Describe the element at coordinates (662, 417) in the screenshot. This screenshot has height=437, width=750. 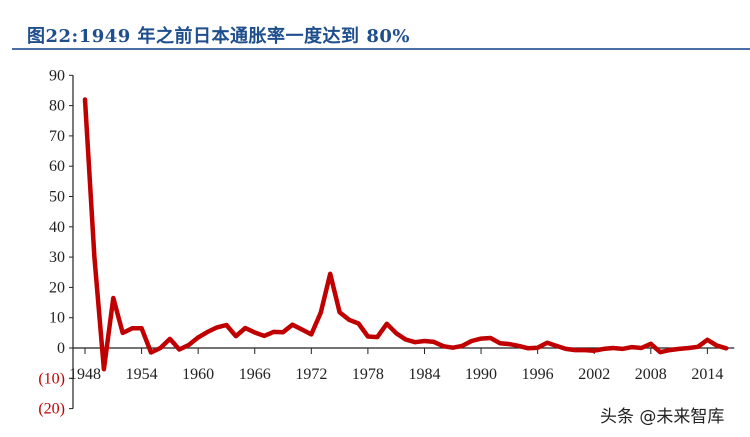
I see `watermark: 头条 @未来智库` at that location.